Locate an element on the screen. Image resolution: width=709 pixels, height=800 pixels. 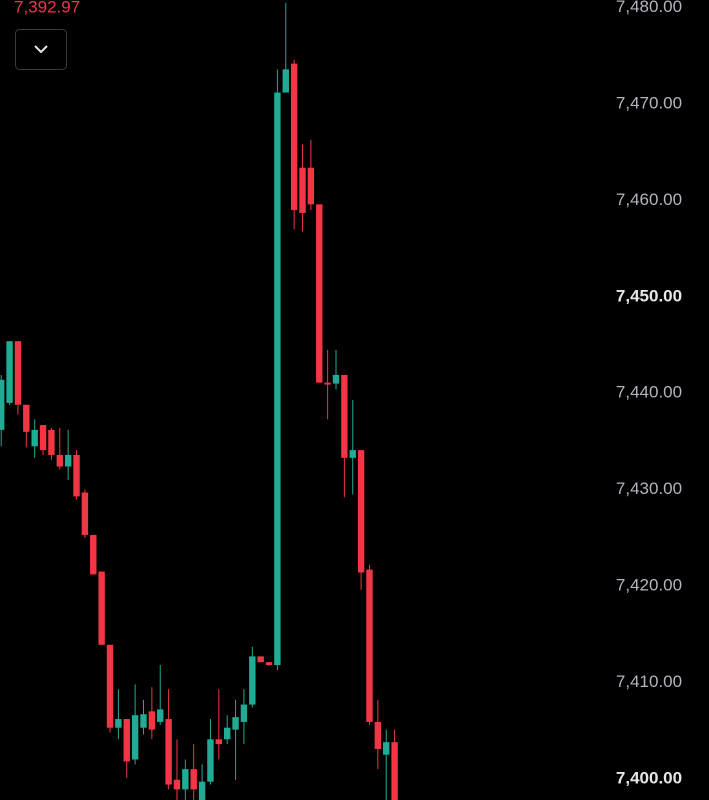
y-tick-label: 7,480.00 is located at coordinates (649, 8).